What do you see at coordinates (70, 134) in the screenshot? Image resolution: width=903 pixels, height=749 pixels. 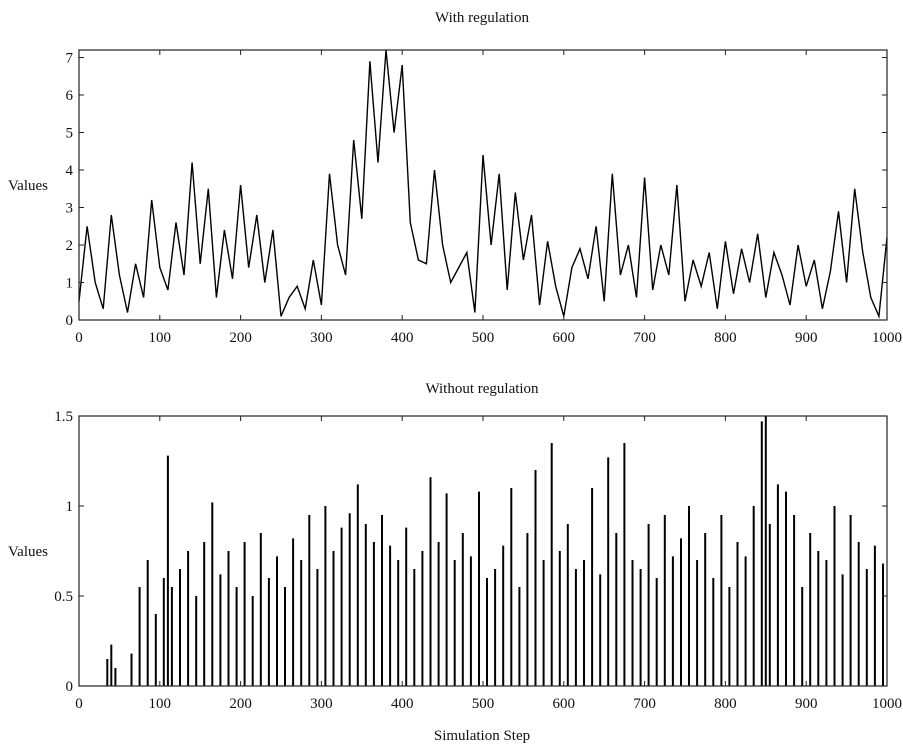 I see `top-y-tick-label: 5` at bounding box center [70, 134].